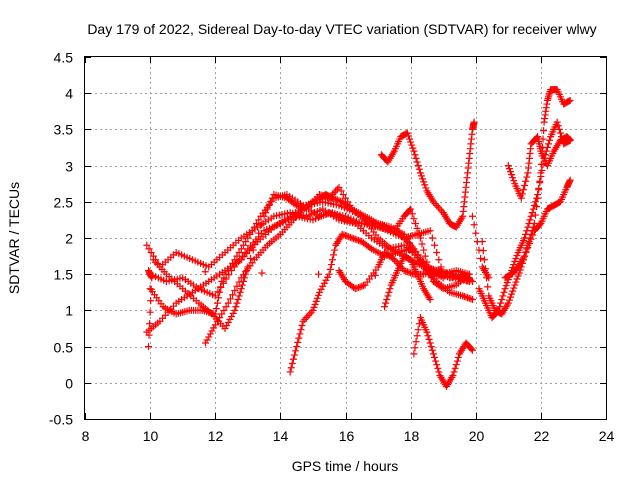  What do you see at coordinates (542, 436) in the screenshot?
I see `x-tick-label: 22` at bounding box center [542, 436].